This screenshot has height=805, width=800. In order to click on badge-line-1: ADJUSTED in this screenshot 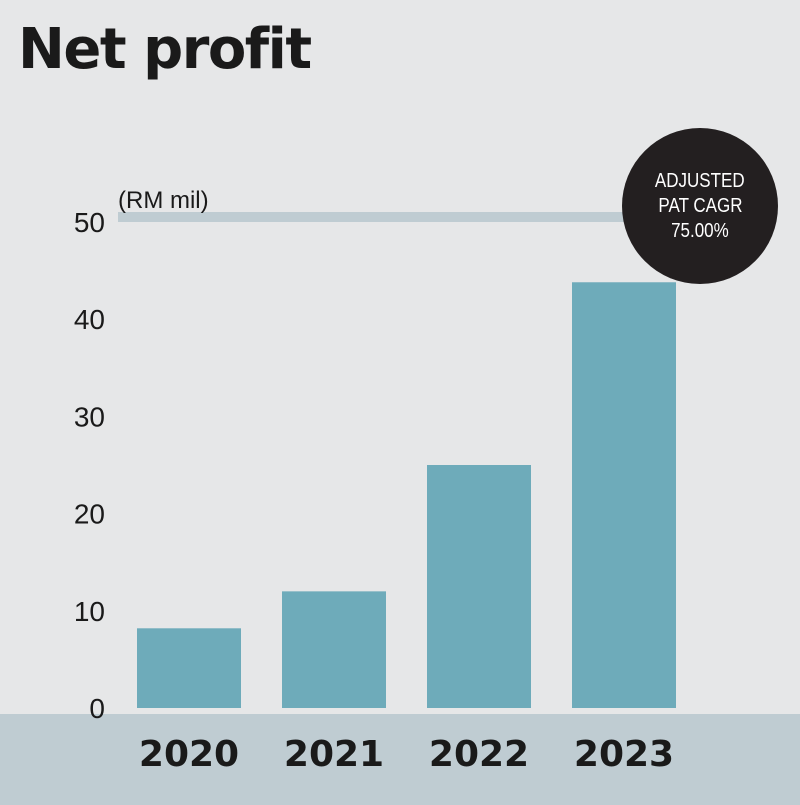, I will do `click(700, 180)`.